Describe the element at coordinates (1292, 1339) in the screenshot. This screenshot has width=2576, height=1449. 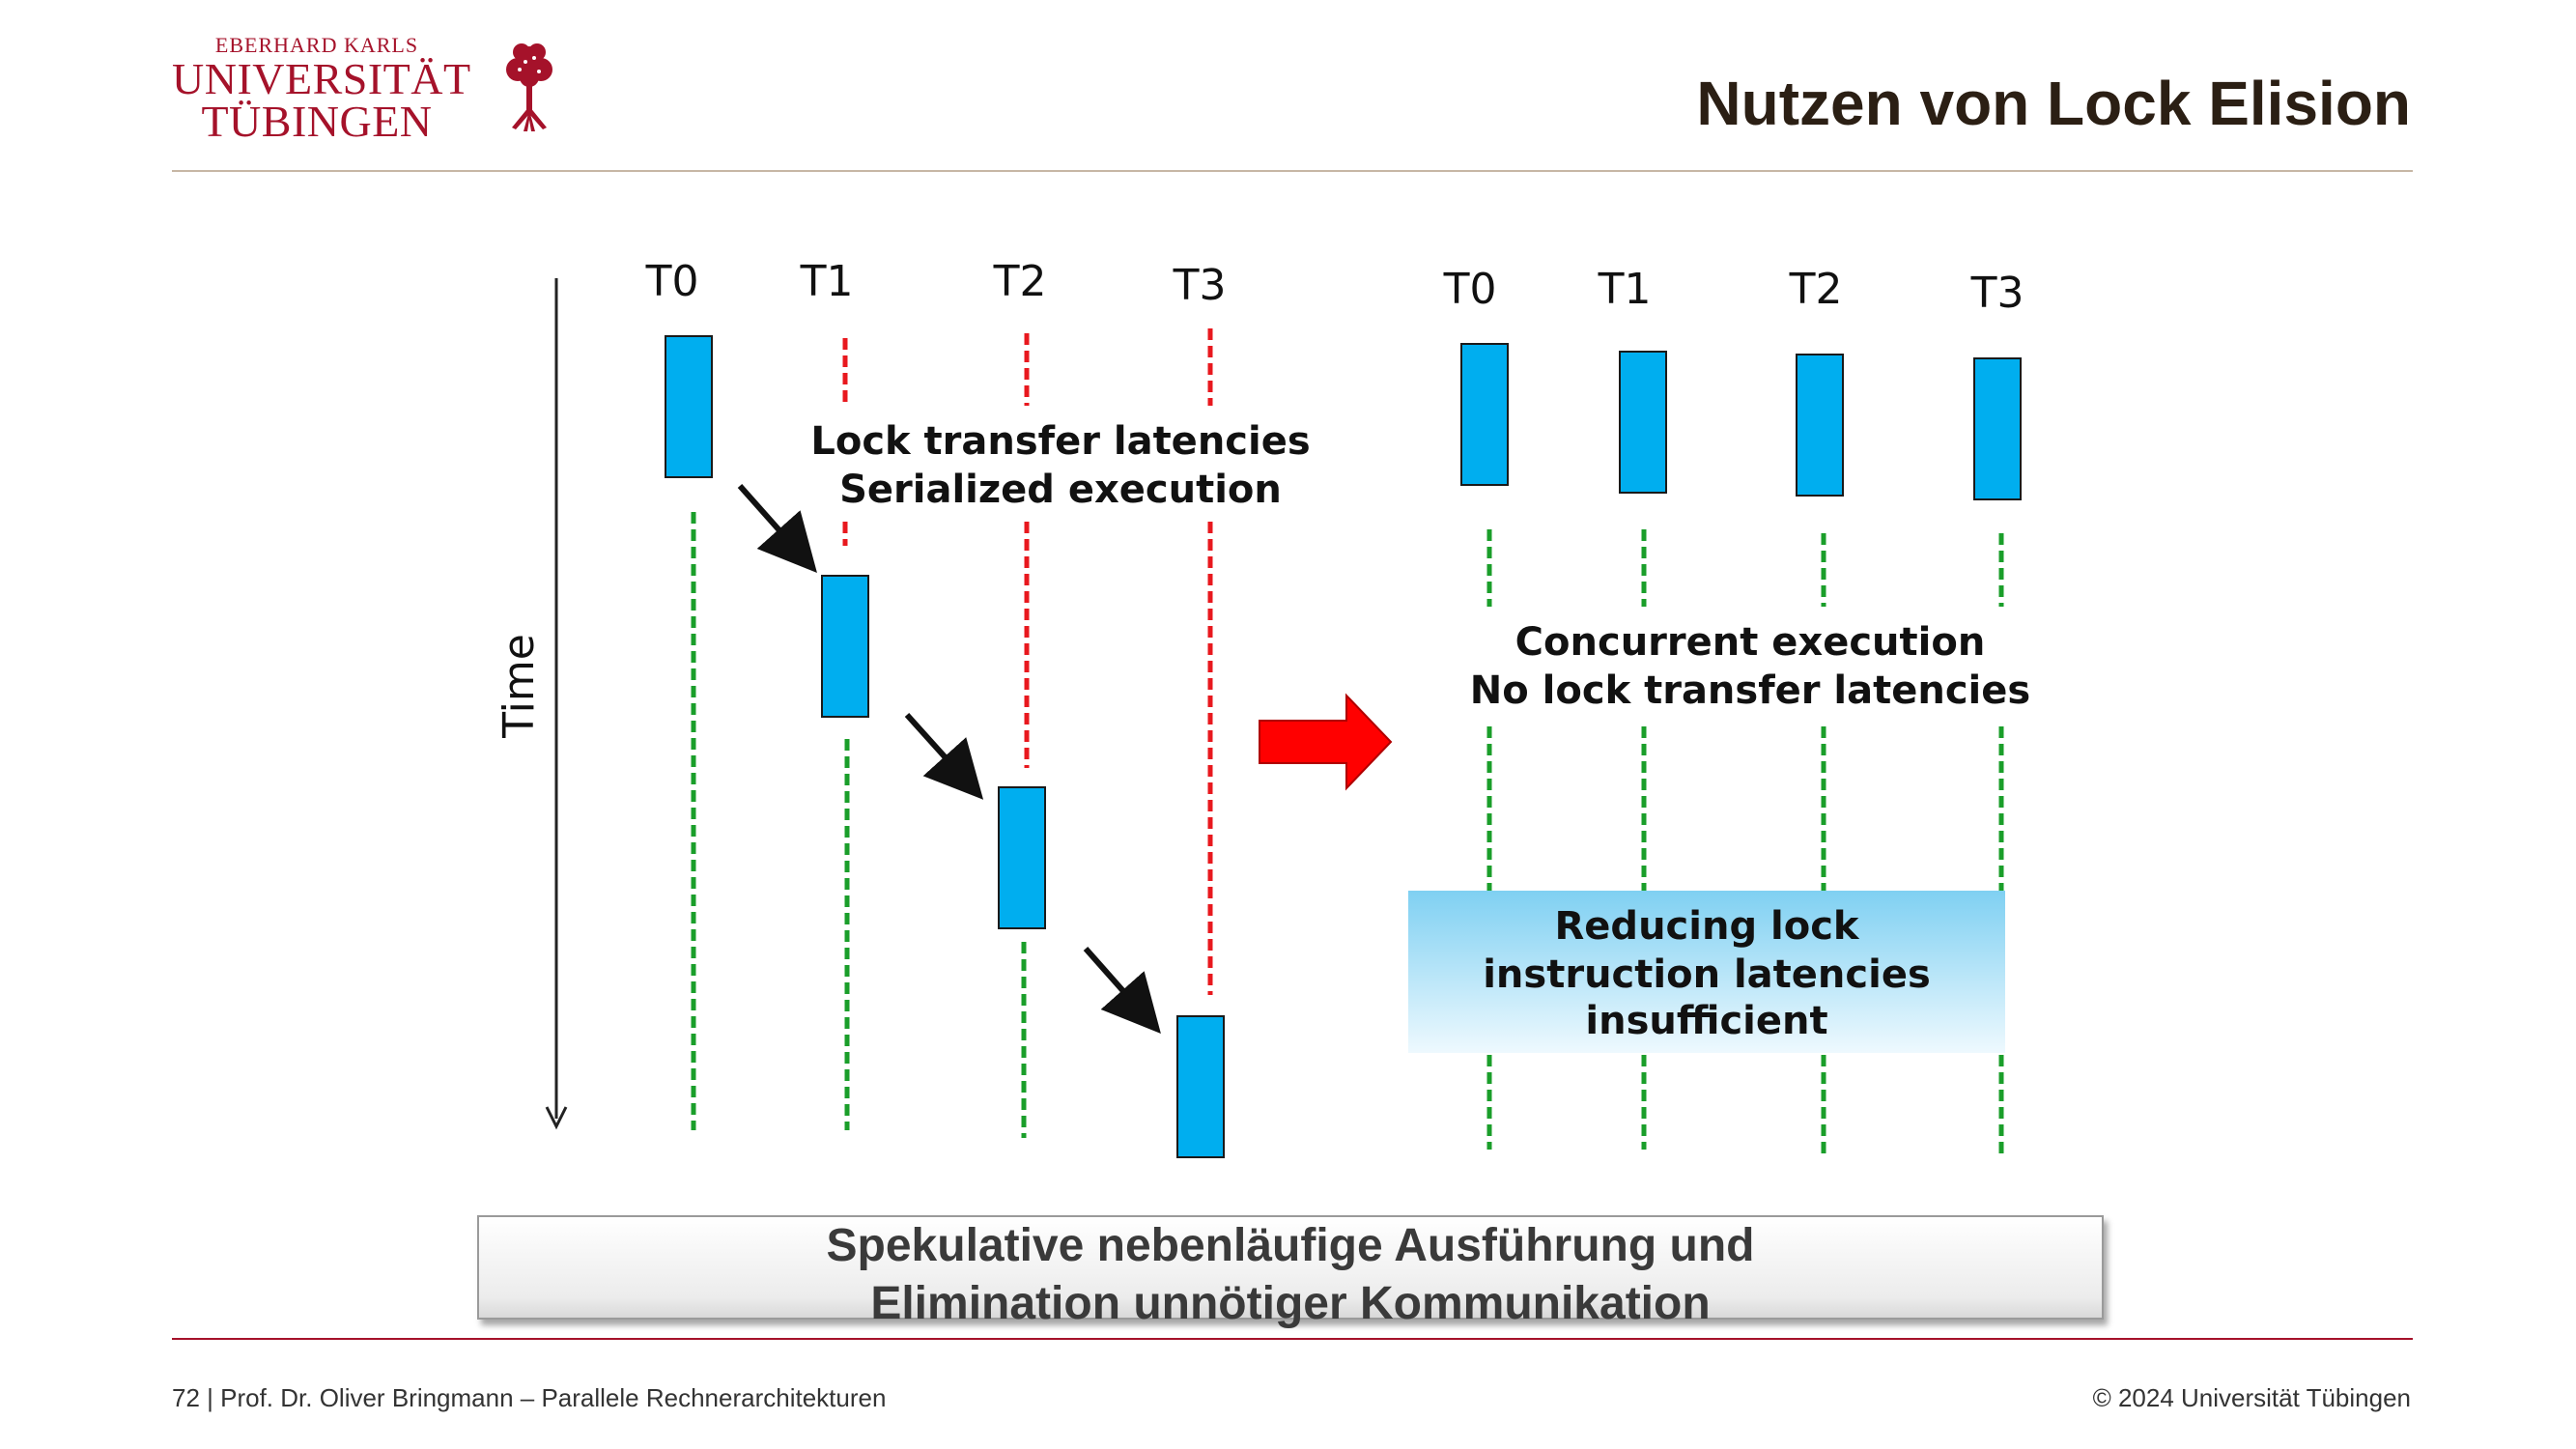
I see `footer-divider` at that location.